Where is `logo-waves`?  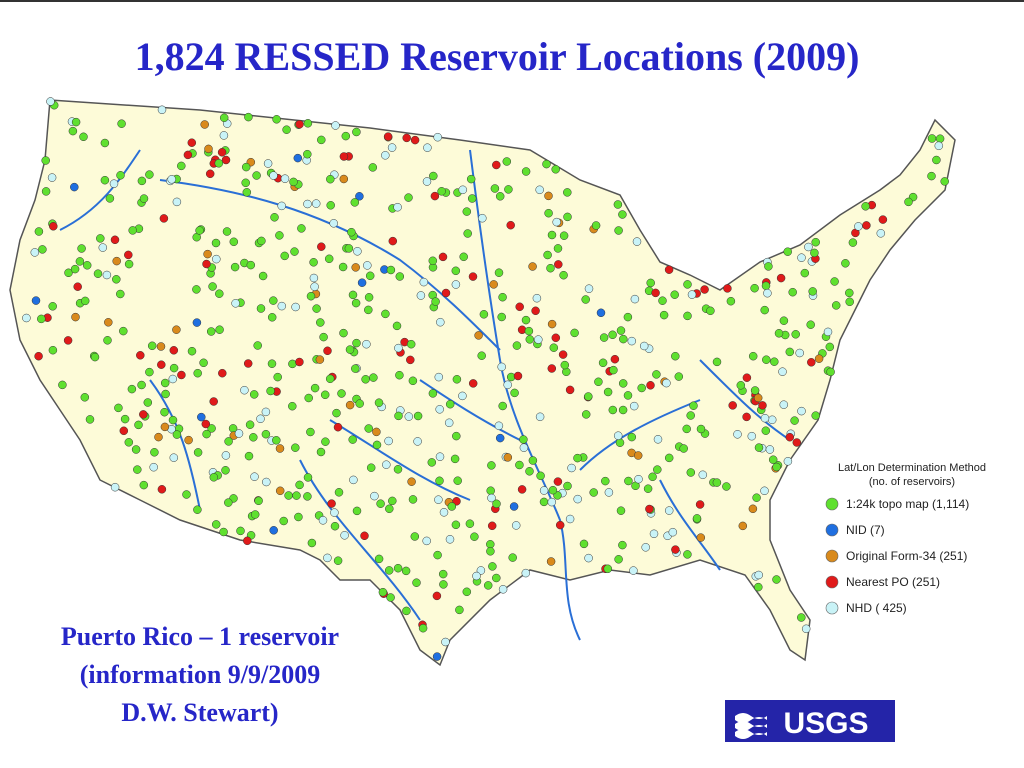
logo-waves is located at coordinates (751, 726).